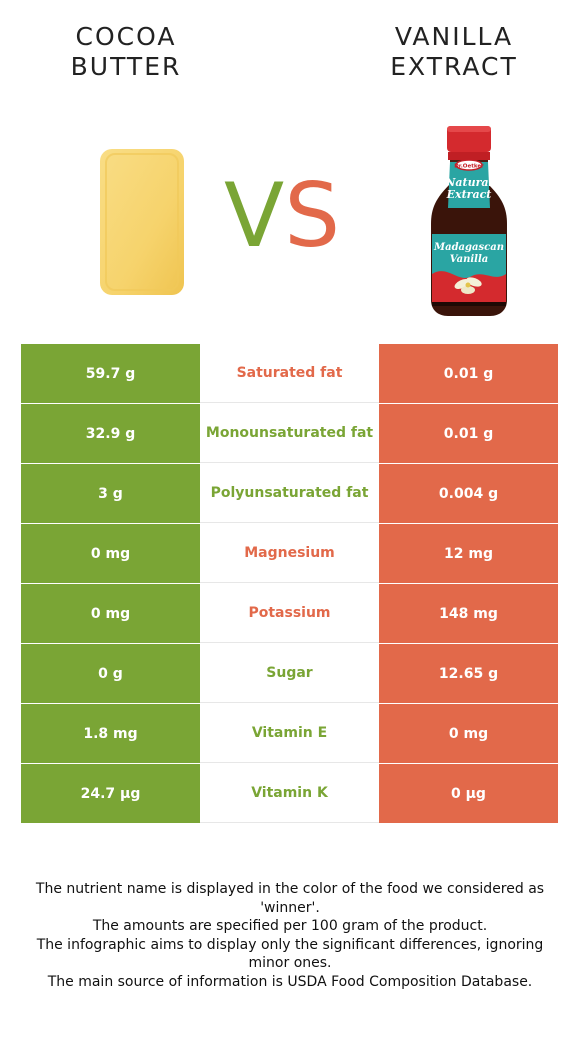 This screenshot has height=1054, width=580. I want to click on nutrient-name: Potassium, so click(289, 613).